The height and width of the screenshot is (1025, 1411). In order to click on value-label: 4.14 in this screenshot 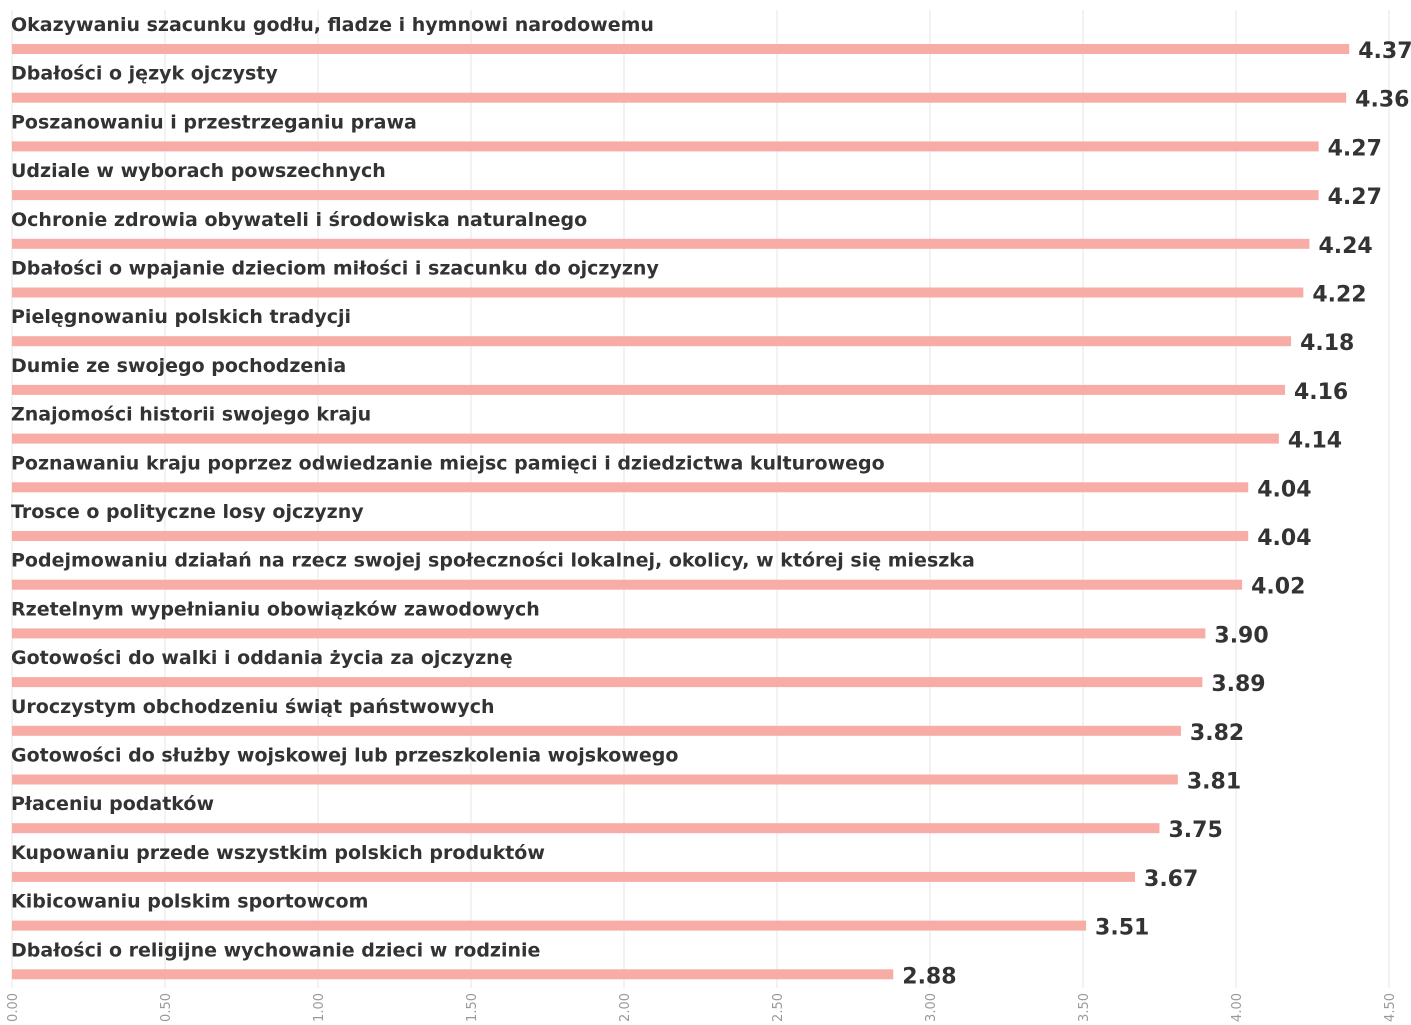, I will do `click(1315, 441)`.